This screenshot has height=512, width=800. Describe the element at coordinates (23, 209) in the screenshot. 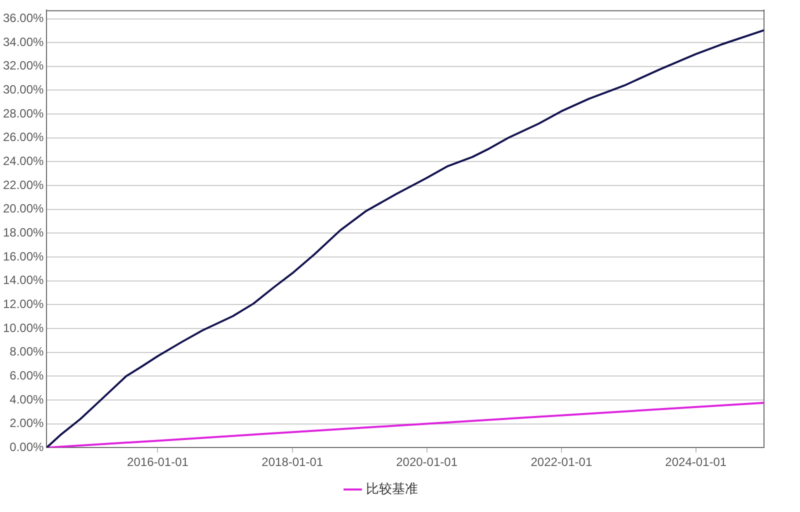

I see `y-tick-label: 20.00%` at that location.